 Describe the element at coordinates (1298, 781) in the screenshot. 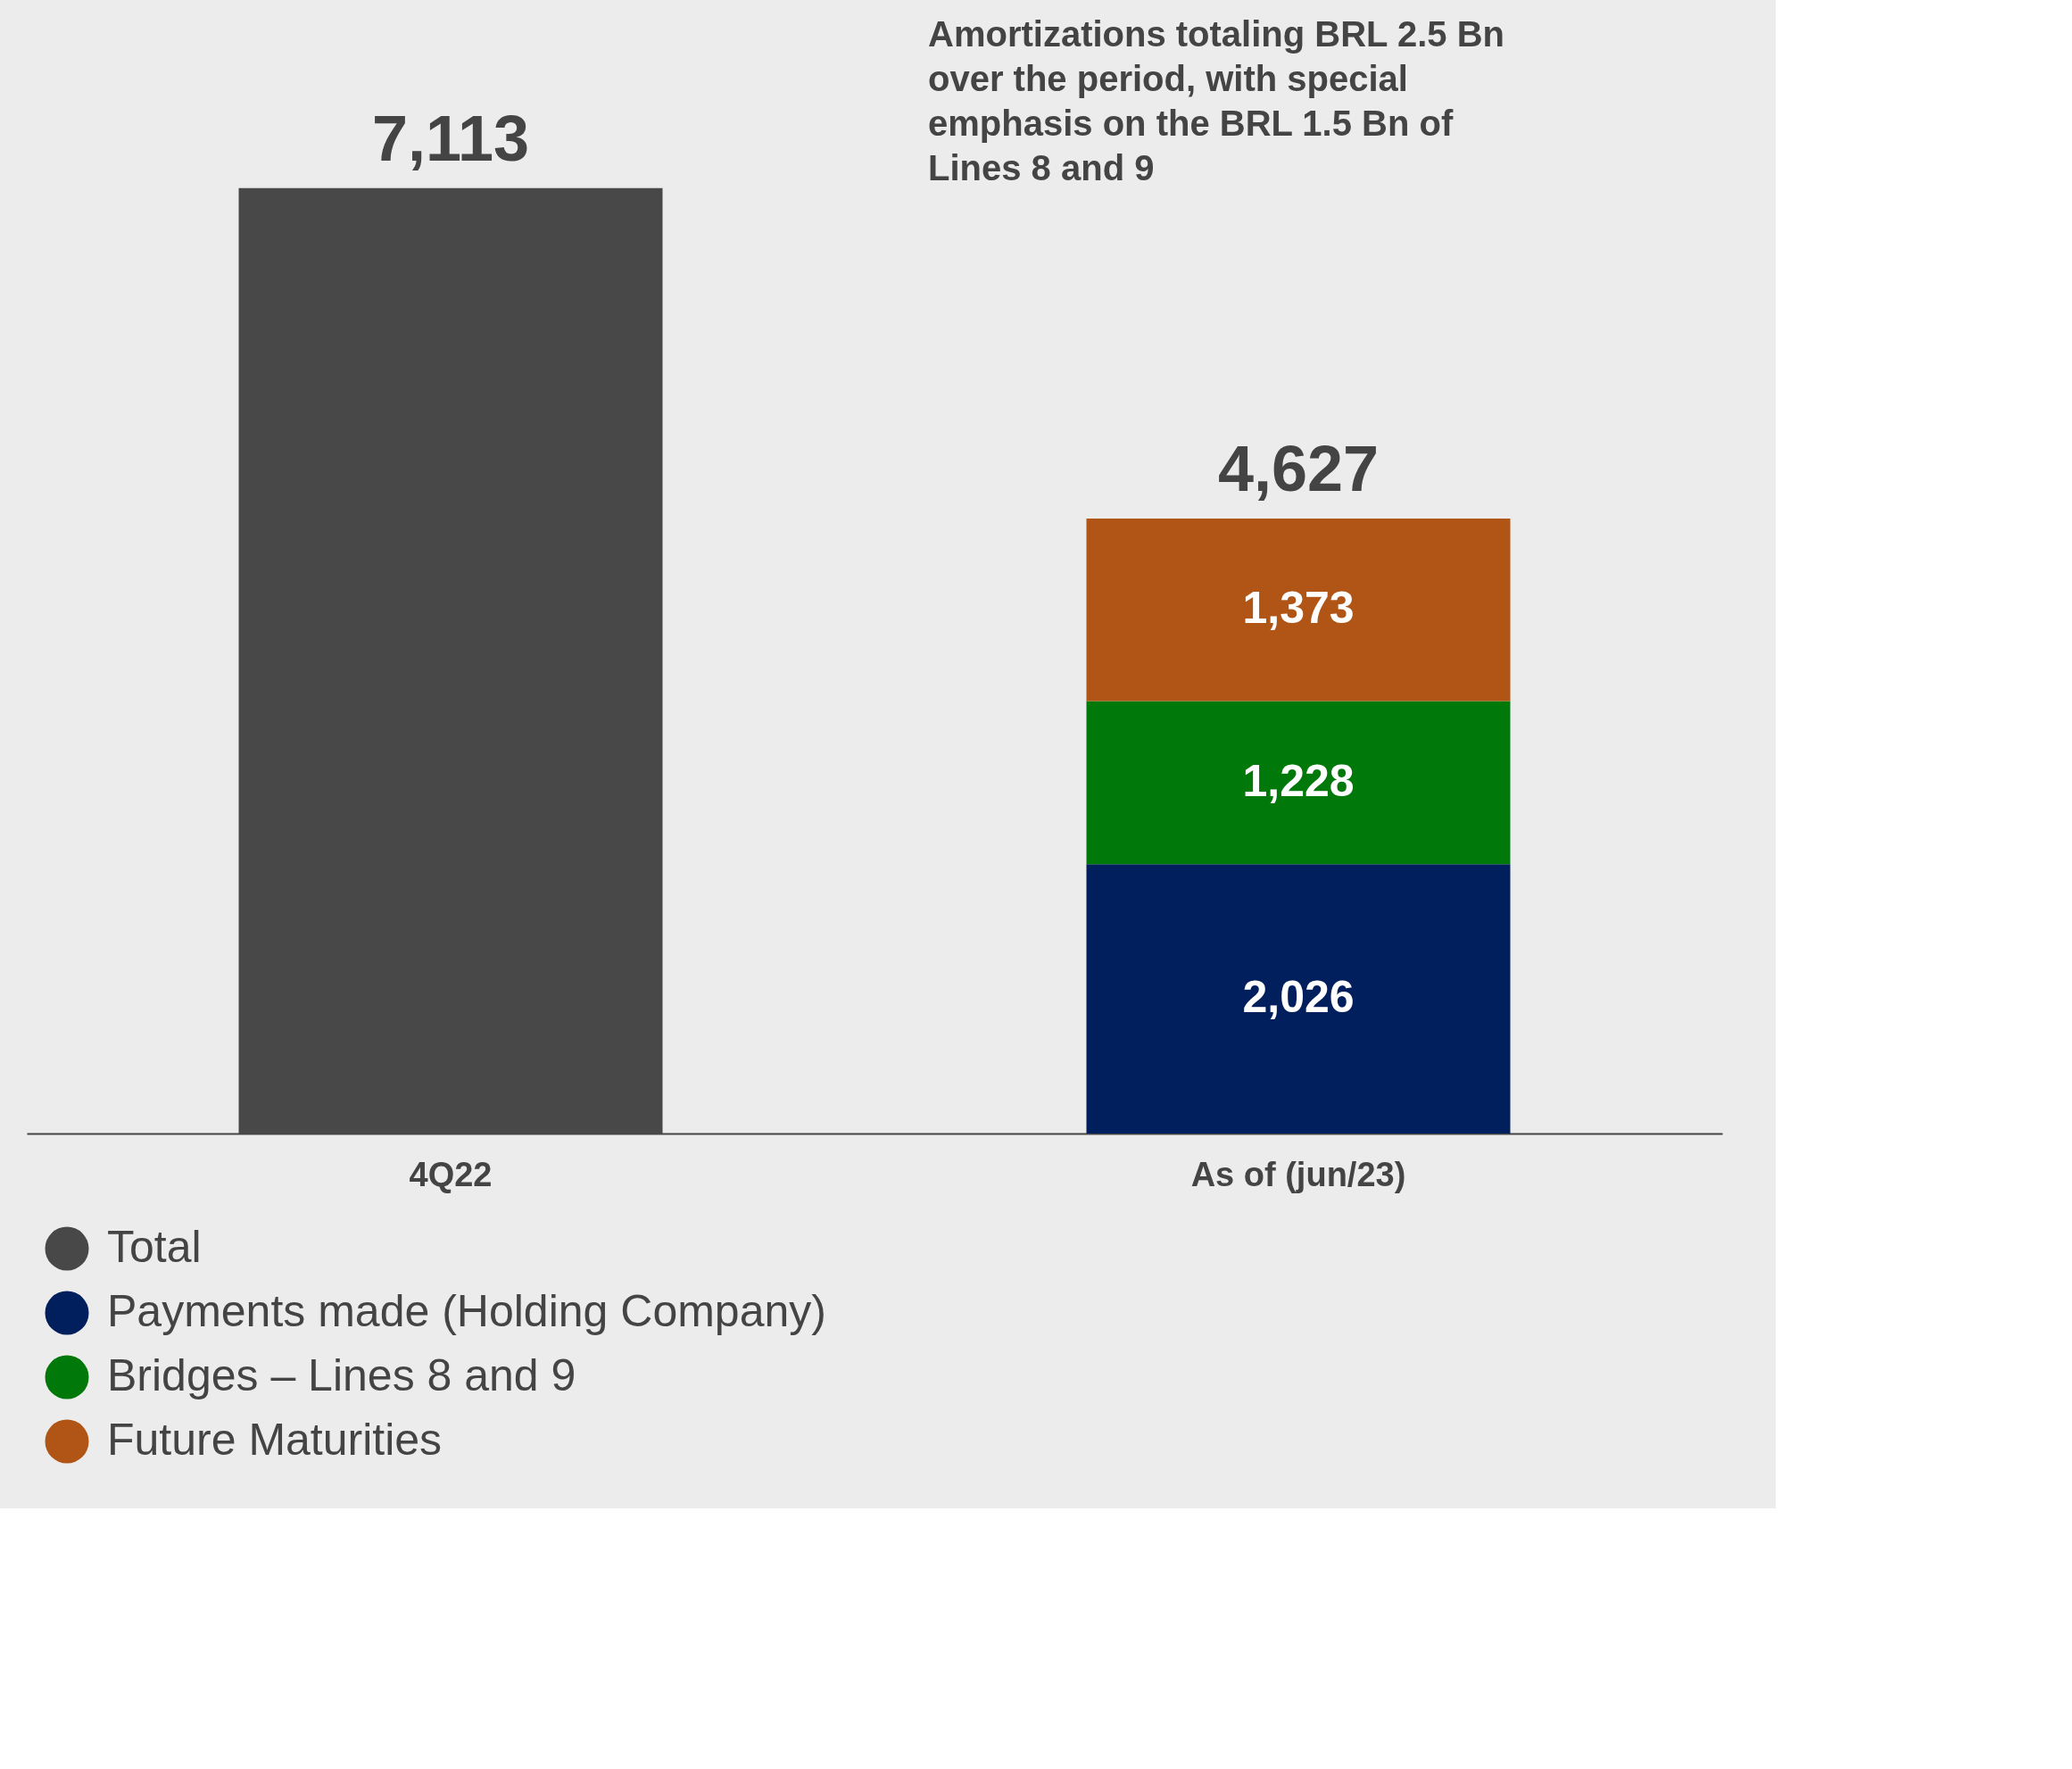

I see `data-label: 1,228` at that location.